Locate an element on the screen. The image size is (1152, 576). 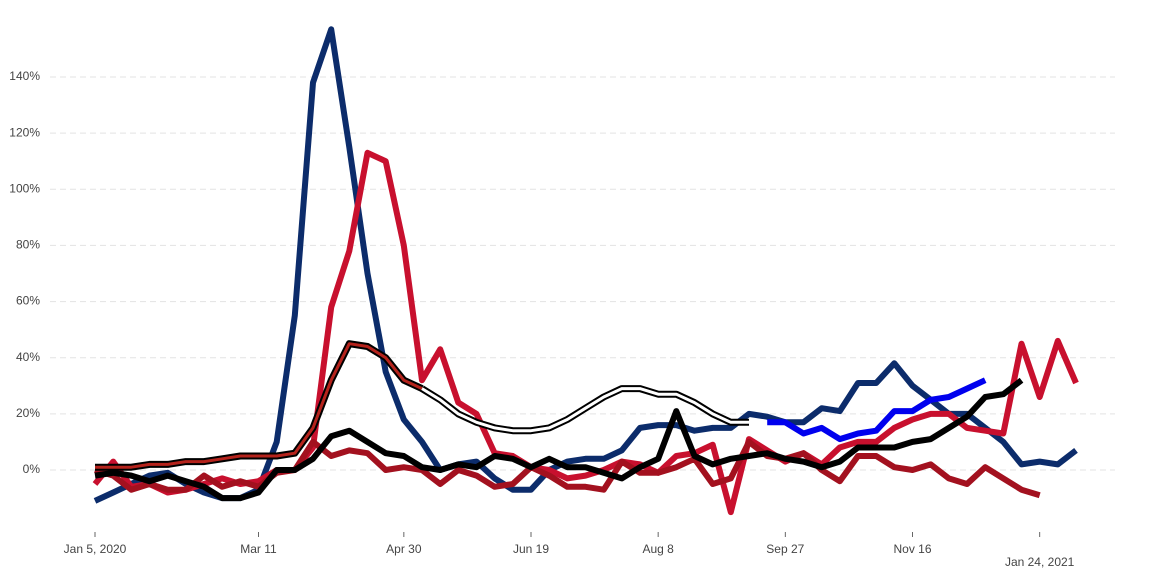
x-tick-label: Jan 24, 2021 is located at coordinates (1040, 562).